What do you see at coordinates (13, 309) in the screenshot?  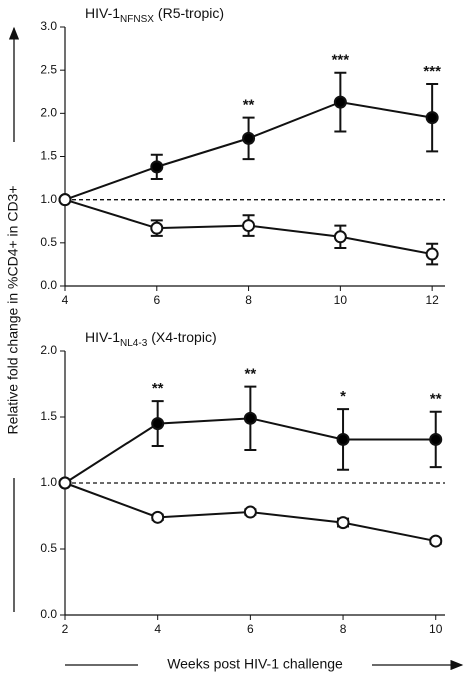 I see `y-axis-label: Relative fold change in %CD4+ in CD3+` at bounding box center [13, 309].